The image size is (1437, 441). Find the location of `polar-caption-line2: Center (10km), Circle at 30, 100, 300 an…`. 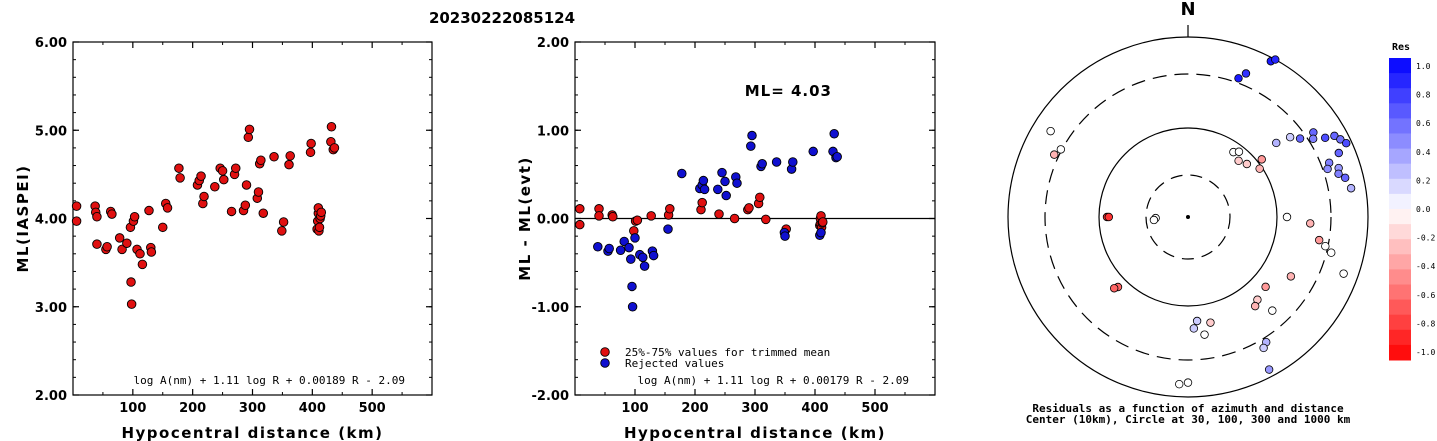

polar-caption-line2: Center (10km), Circle at 30, 100, 300 an… is located at coordinates (1188, 419).